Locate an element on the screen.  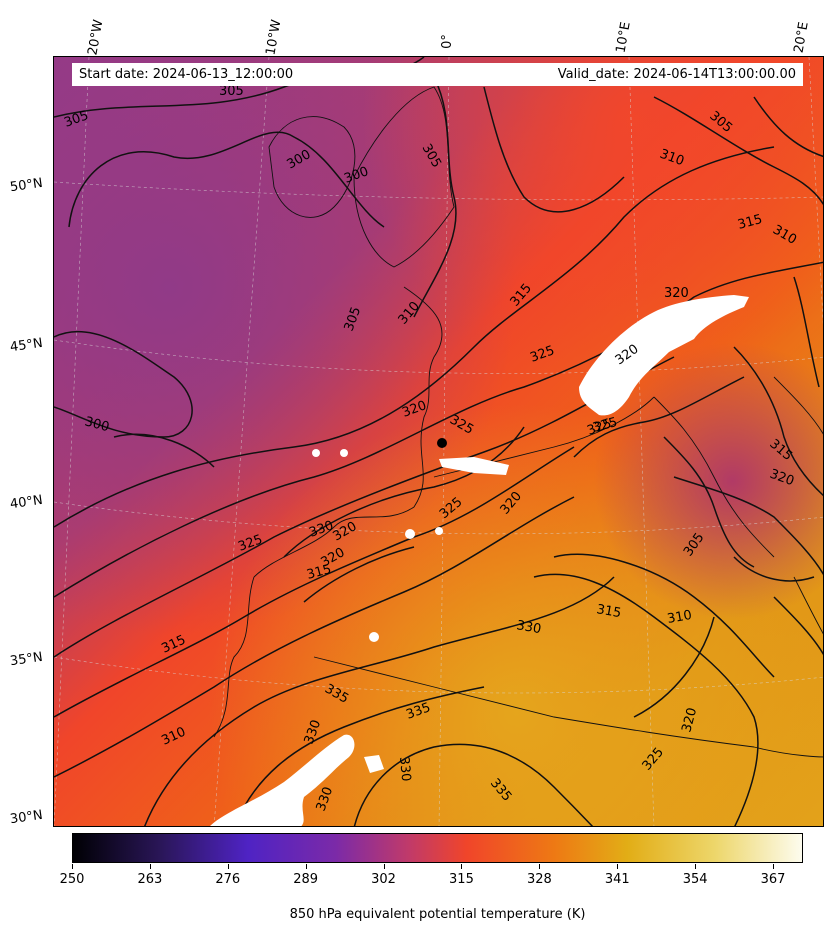
colorbar-tick-label: 250 is located at coordinates (72, 879).